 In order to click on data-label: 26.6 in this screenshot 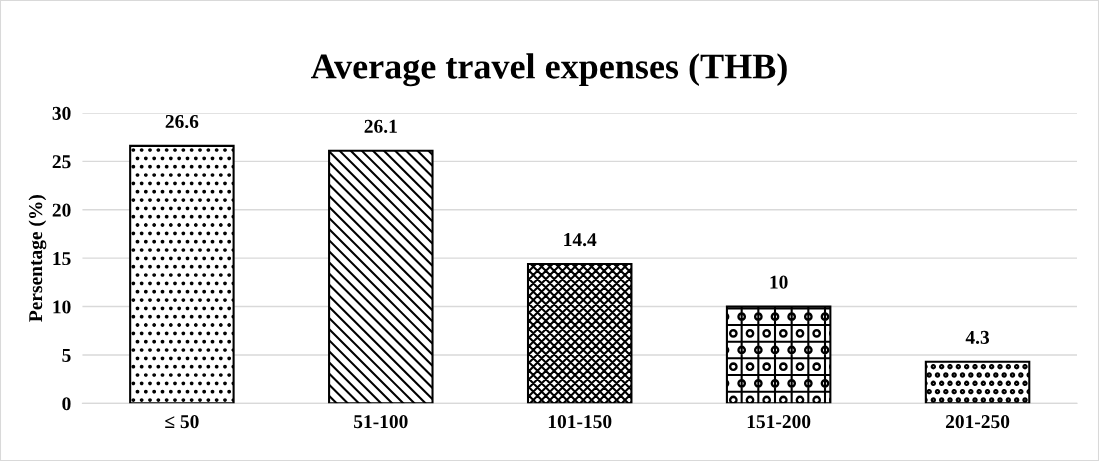, I will do `click(182, 121)`.